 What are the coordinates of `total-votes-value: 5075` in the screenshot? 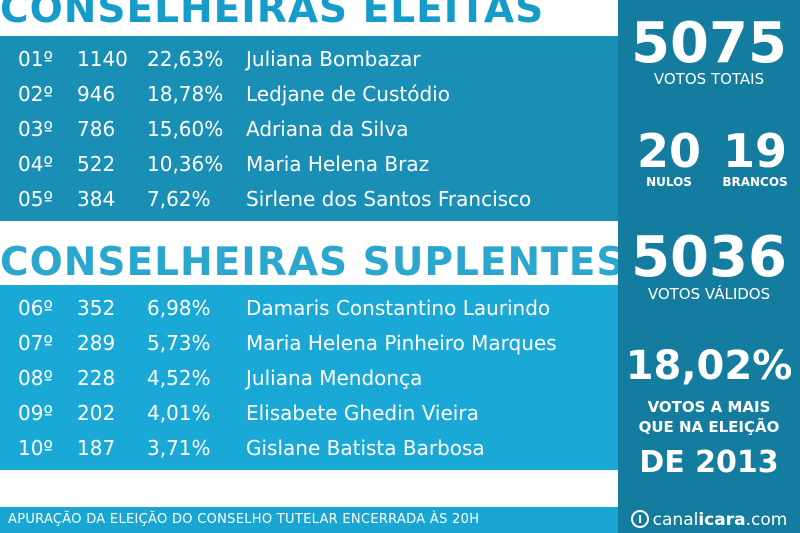 It's located at (709, 43).